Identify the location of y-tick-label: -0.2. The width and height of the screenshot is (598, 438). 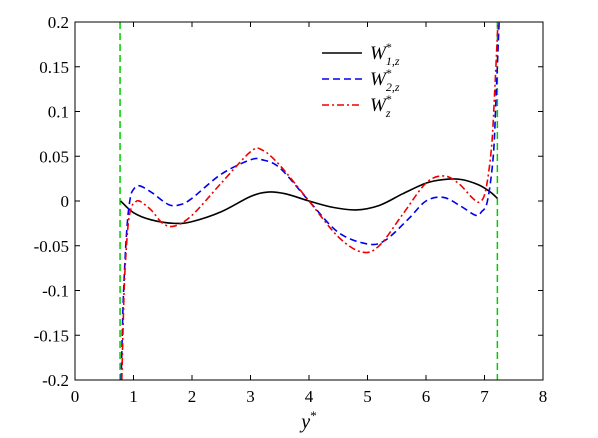
(55, 380).